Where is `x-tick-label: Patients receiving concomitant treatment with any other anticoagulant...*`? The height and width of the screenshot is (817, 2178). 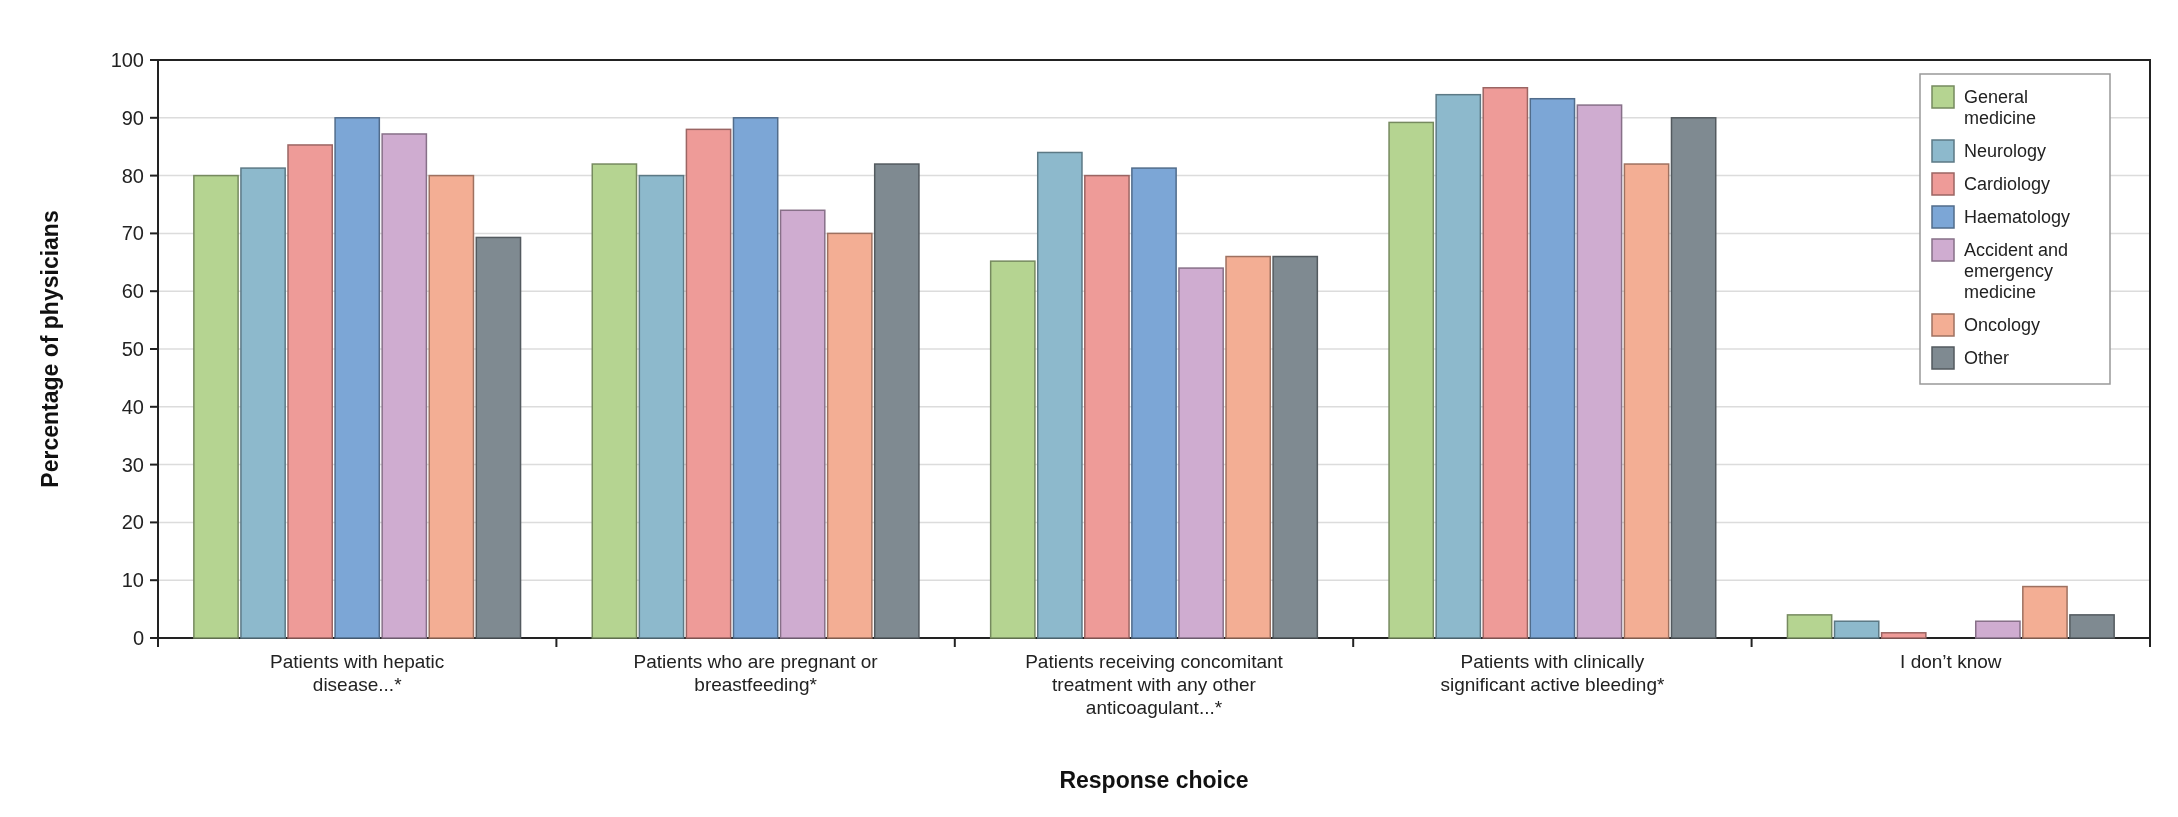 x-tick-label: Patients receiving concomitant treatment with any other anticoagulant...* is located at coordinates (1154, 684).